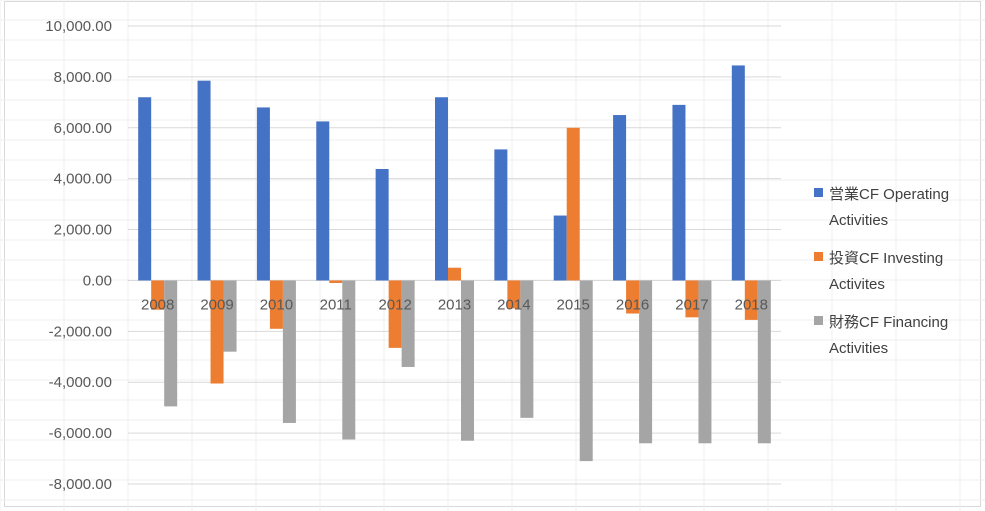 The width and height of the screenshot is (985, 511). I want to click on bar-financing-2015, so click(586, 371).